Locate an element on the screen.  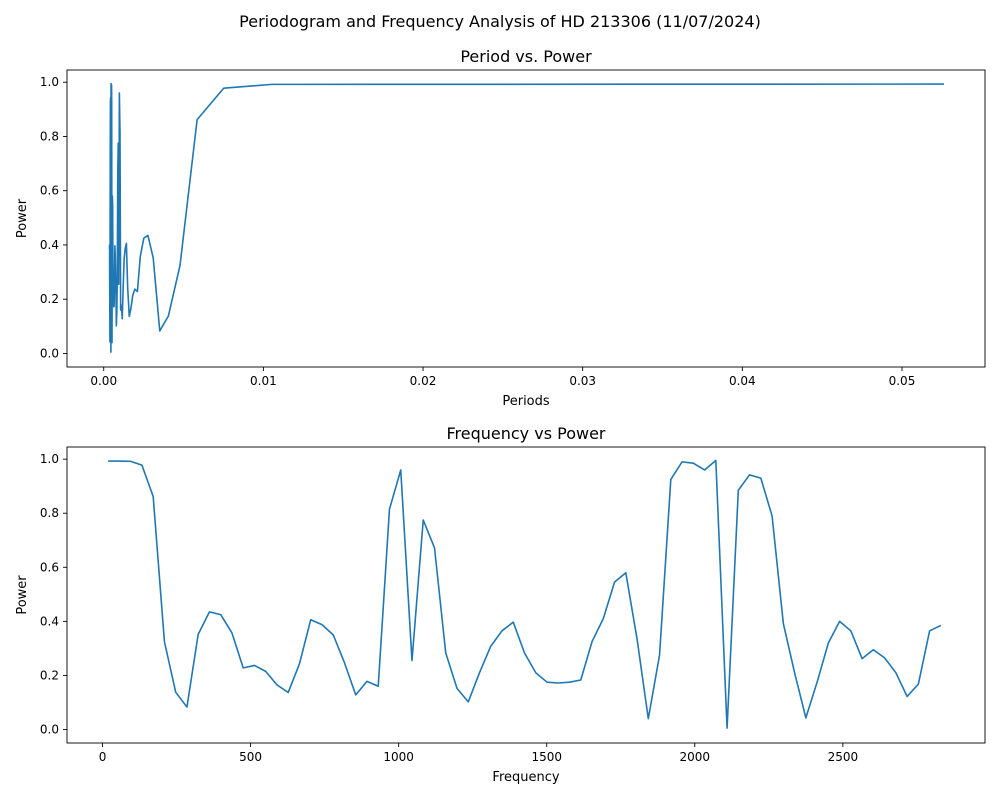
x-tick-label: 0 is located at coordinates (103, 757).